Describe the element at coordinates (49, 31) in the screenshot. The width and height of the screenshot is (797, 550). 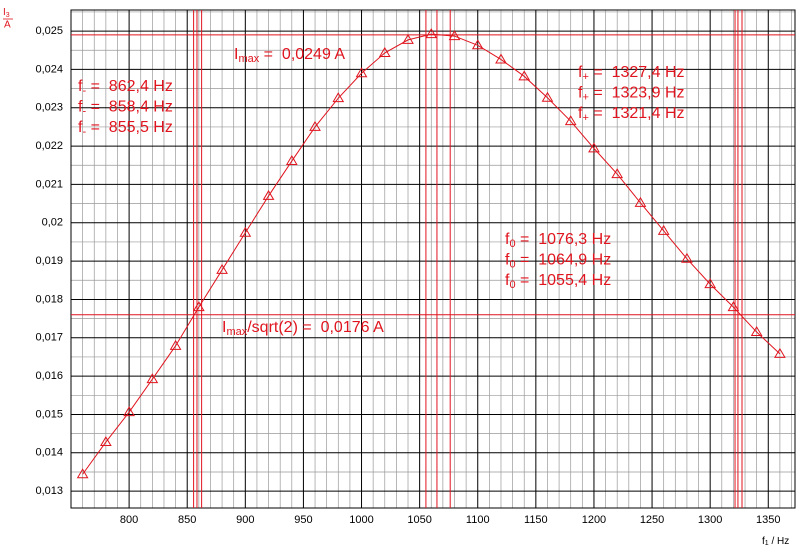
I see `y-tick-label: 0,025` at that location.